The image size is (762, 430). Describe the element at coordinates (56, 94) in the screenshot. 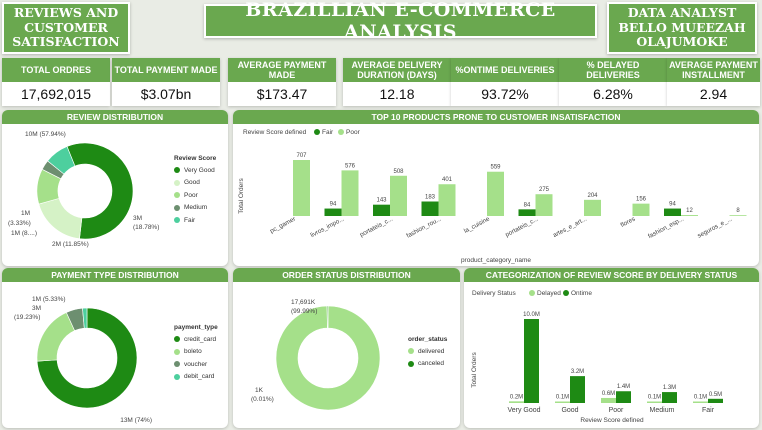

I see `kpi-value: 17,692,015` at that location.